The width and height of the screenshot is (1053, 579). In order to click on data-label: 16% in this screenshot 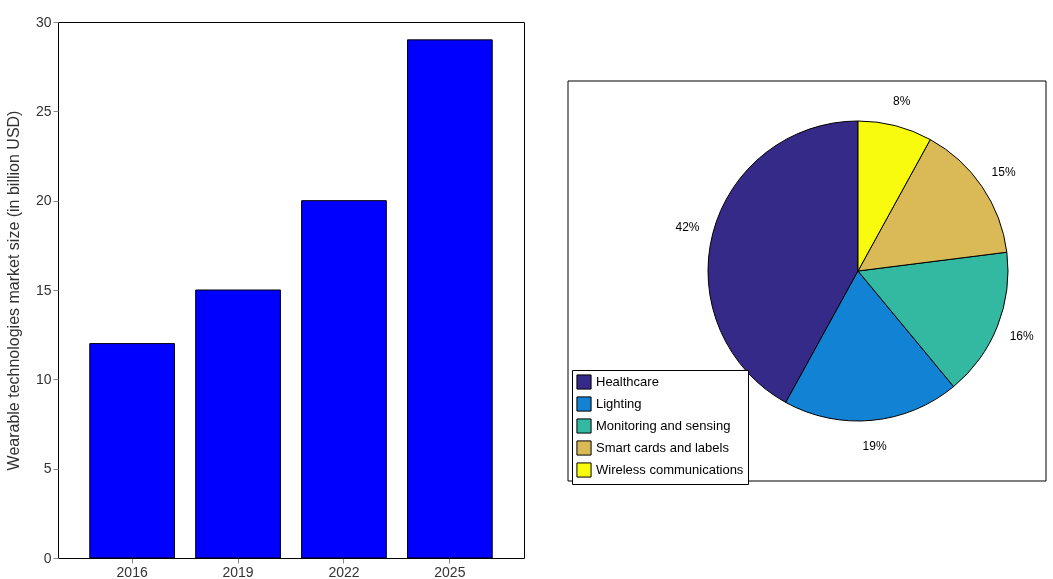, I will do `click(1021, 335)`.